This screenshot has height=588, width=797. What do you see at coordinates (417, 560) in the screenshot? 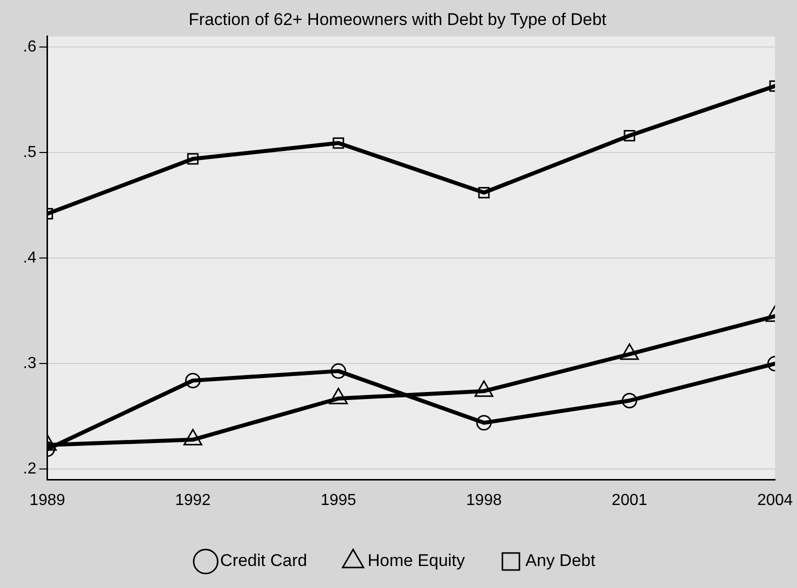
I see `legend-label: Home Equity` at bounding box center [417, 560].